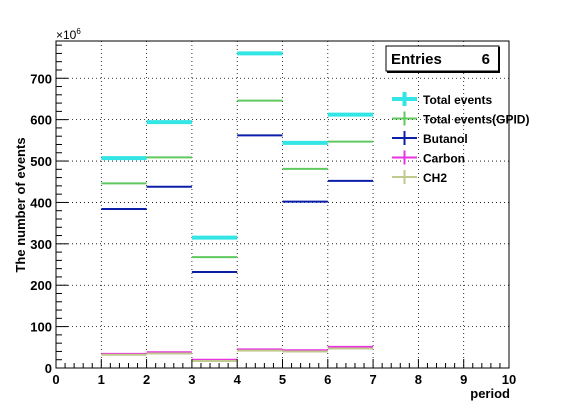  Describe the element at coordinates (41, 120) in the screenshot. I see `y-tick-label: 600` at that location.